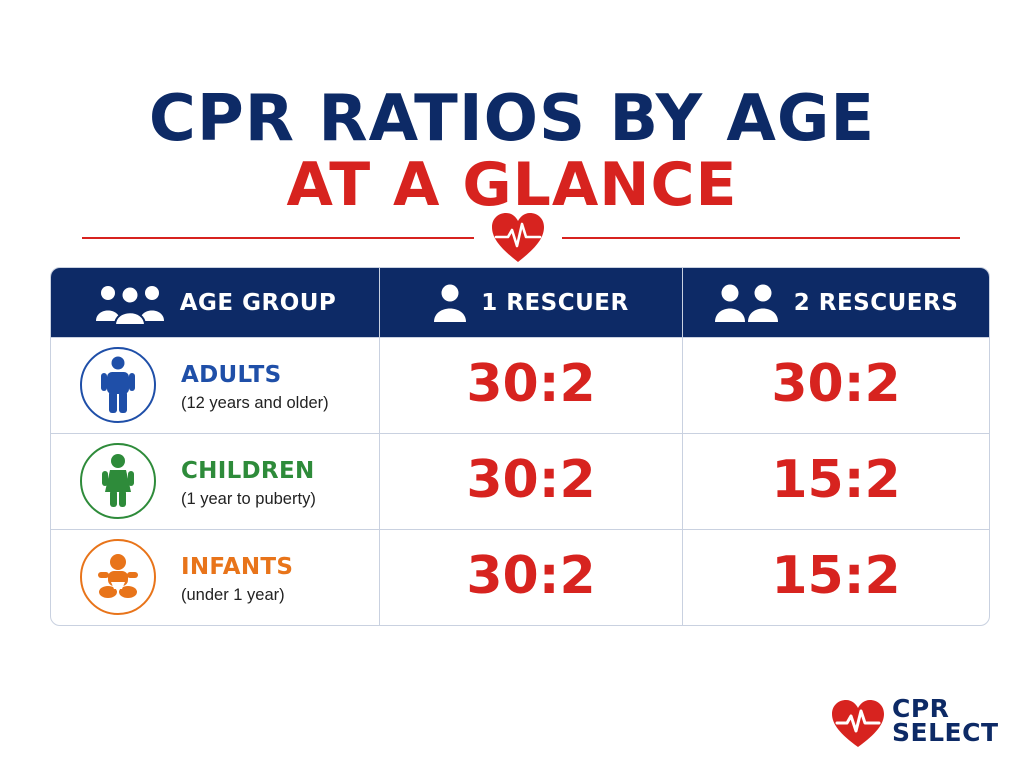 The width and height of the screenshot is (1024, 768). What do you see at coordinates (237, 567) in the screenshot?
I see `group-name-infants: INFANTS` at bounding box center [237, 567].